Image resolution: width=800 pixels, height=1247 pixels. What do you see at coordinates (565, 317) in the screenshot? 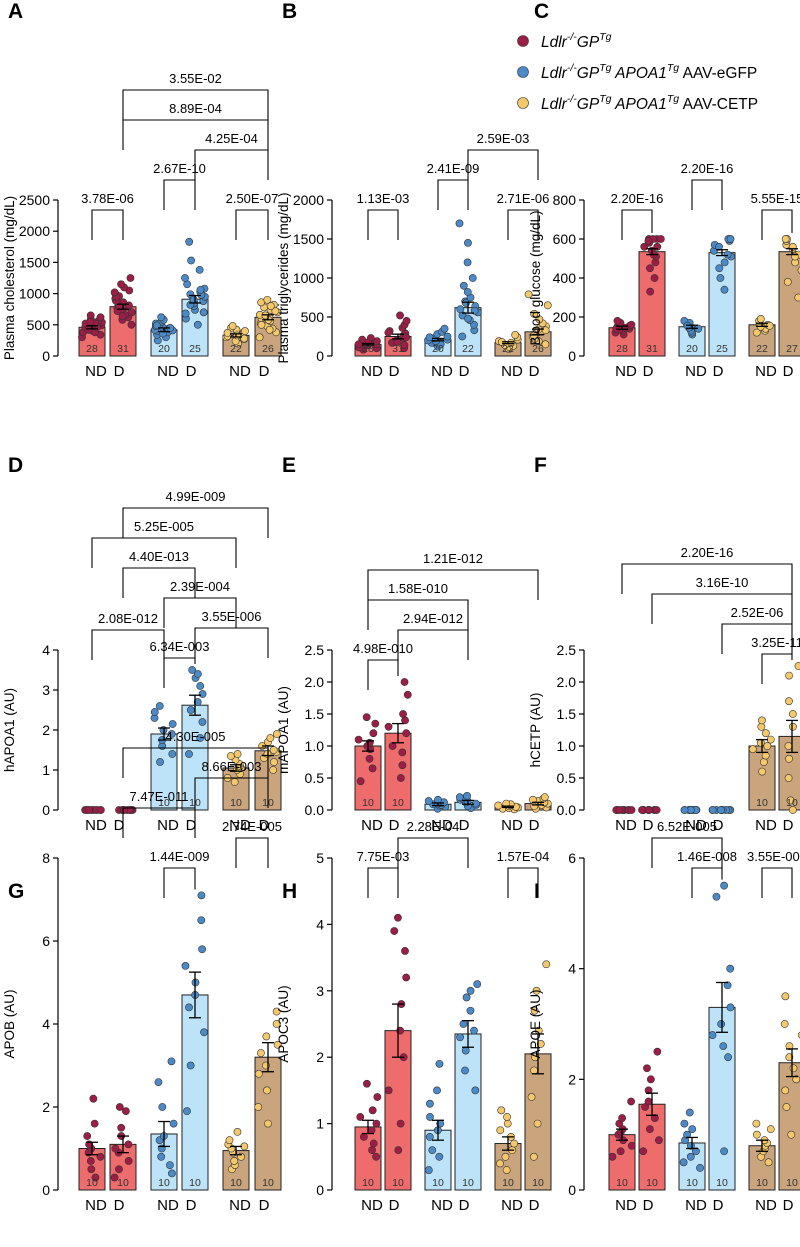
I see `y-tick-label: 200` at bounding box center [565, 317].